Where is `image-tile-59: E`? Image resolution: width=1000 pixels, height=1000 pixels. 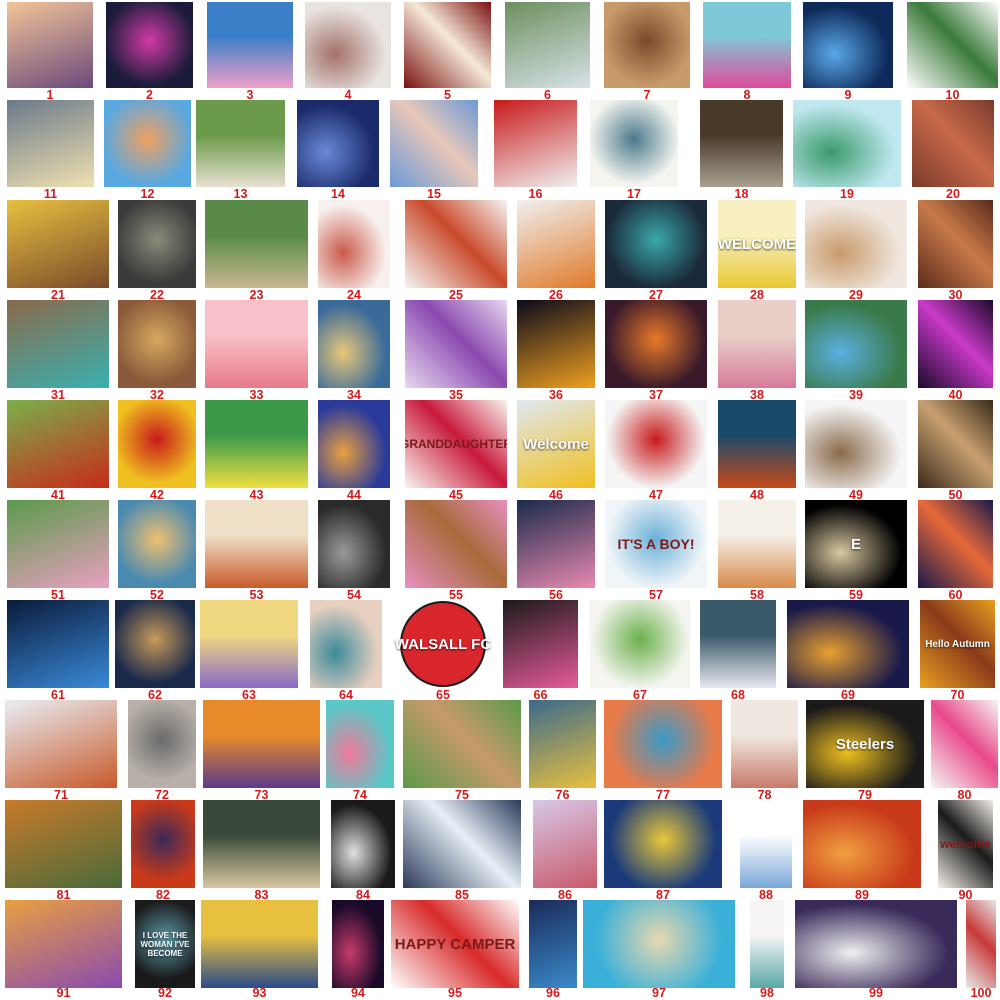 image-tile-59: E is located at coordinates (856, 544).